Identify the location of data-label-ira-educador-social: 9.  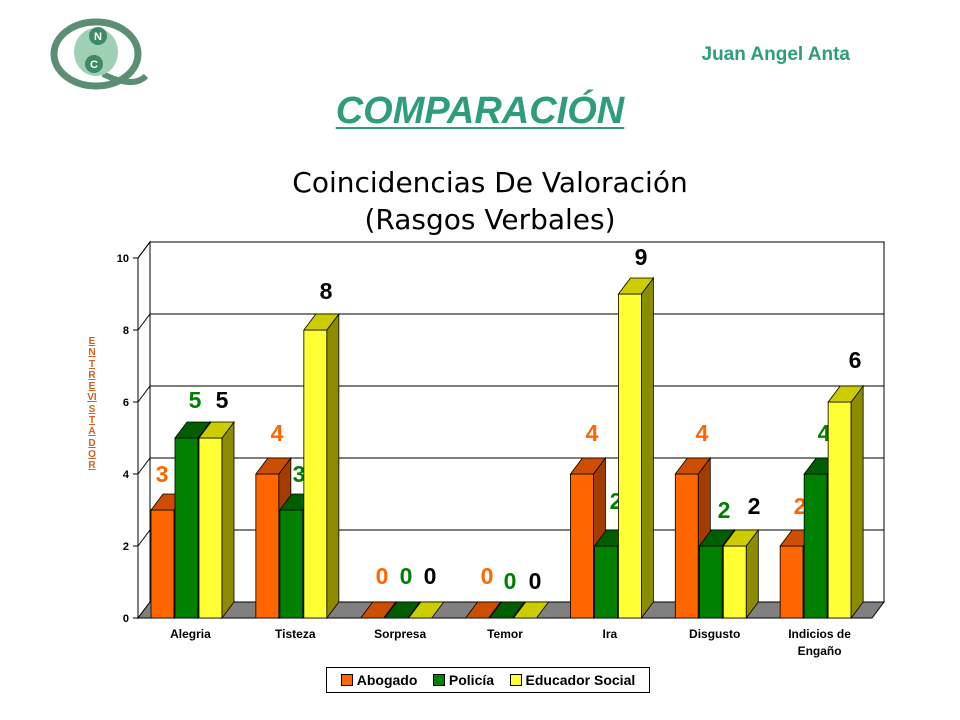
(641, 257).